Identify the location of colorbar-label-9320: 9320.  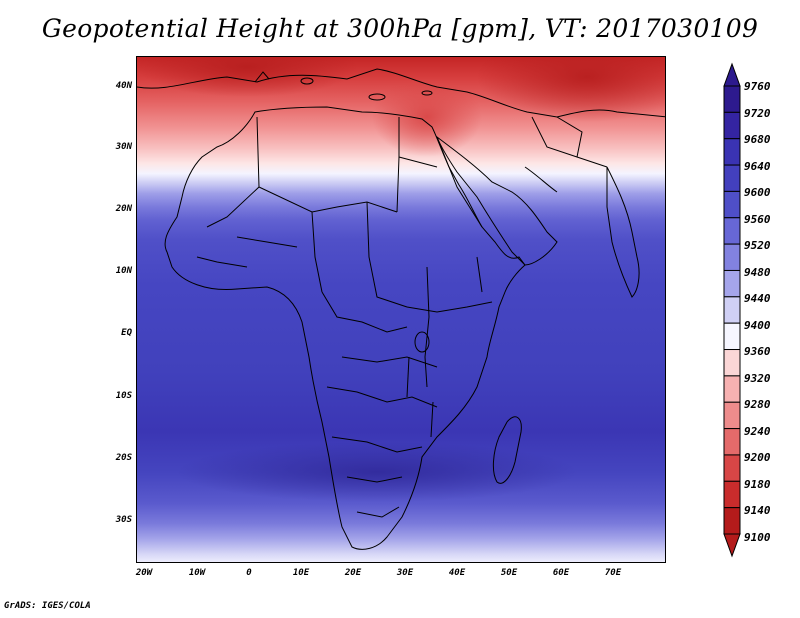
(757, 378).